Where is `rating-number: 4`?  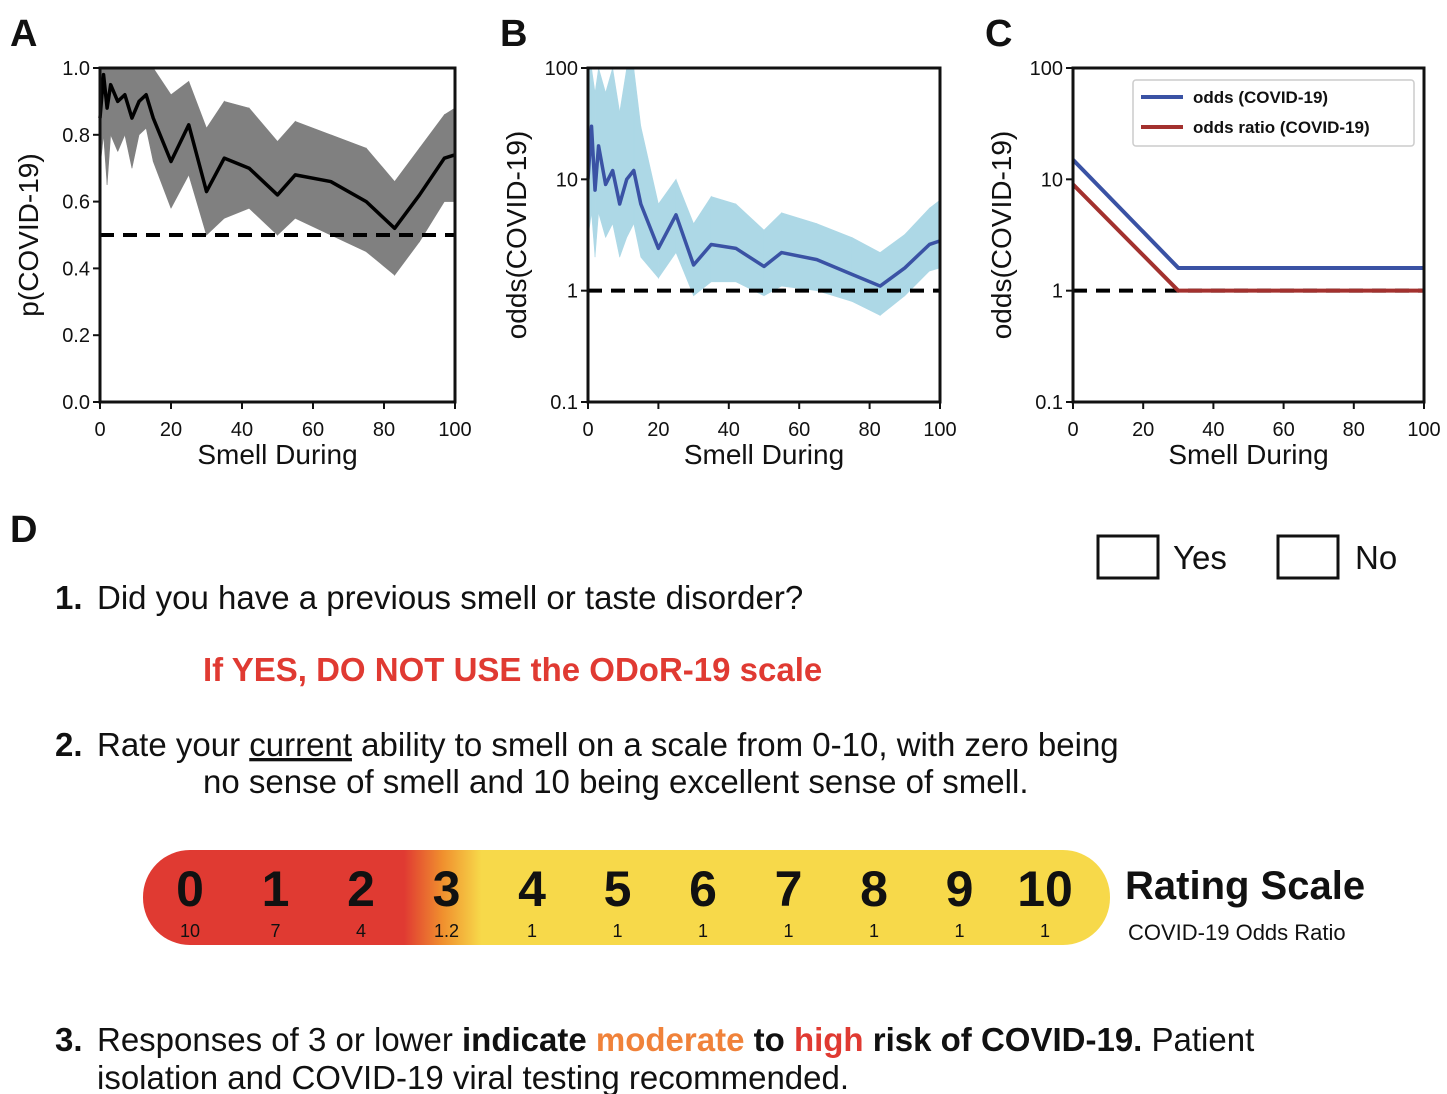
rating-number: 4 is located at coordinates (532, 889).